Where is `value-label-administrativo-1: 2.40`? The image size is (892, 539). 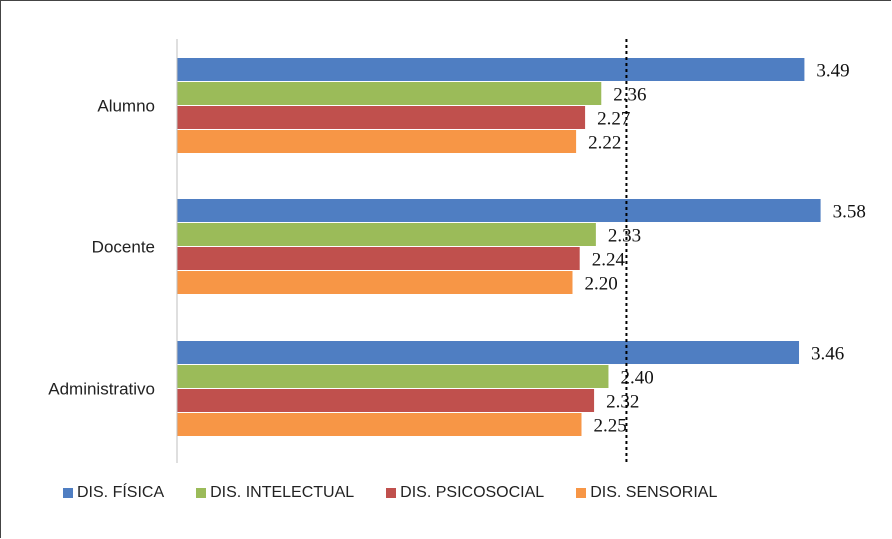 value-label-administrativo-1: 2.40 is located at coordinates (636, 378).